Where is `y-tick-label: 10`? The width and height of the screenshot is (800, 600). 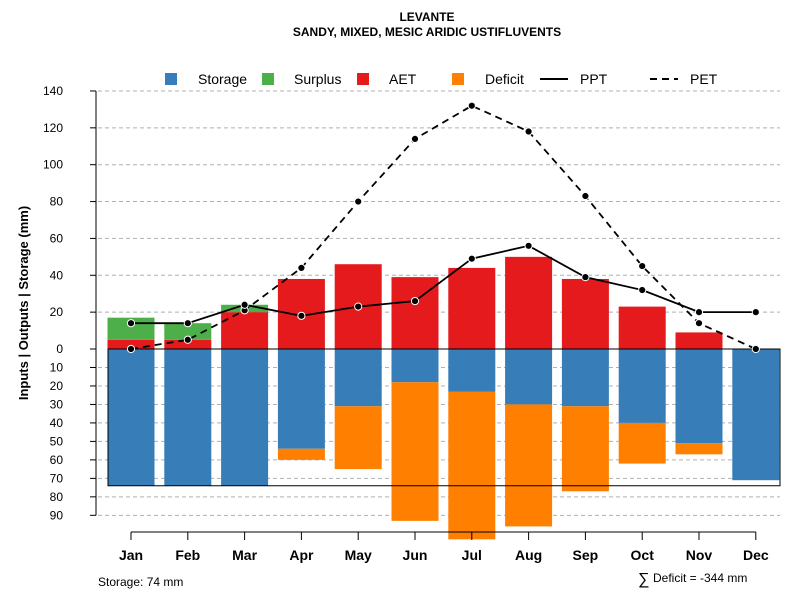 y-tick-label: 10 is located at coordinates (57, 367).